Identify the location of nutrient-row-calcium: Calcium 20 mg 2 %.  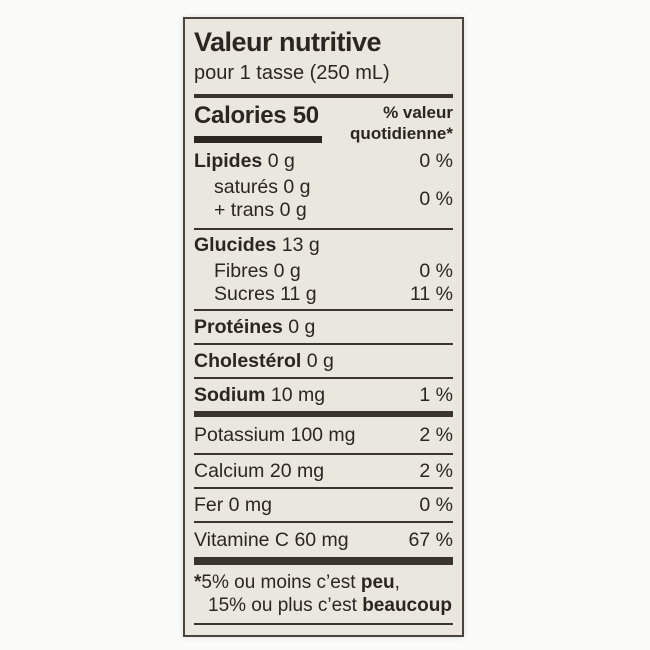
(323, 471).